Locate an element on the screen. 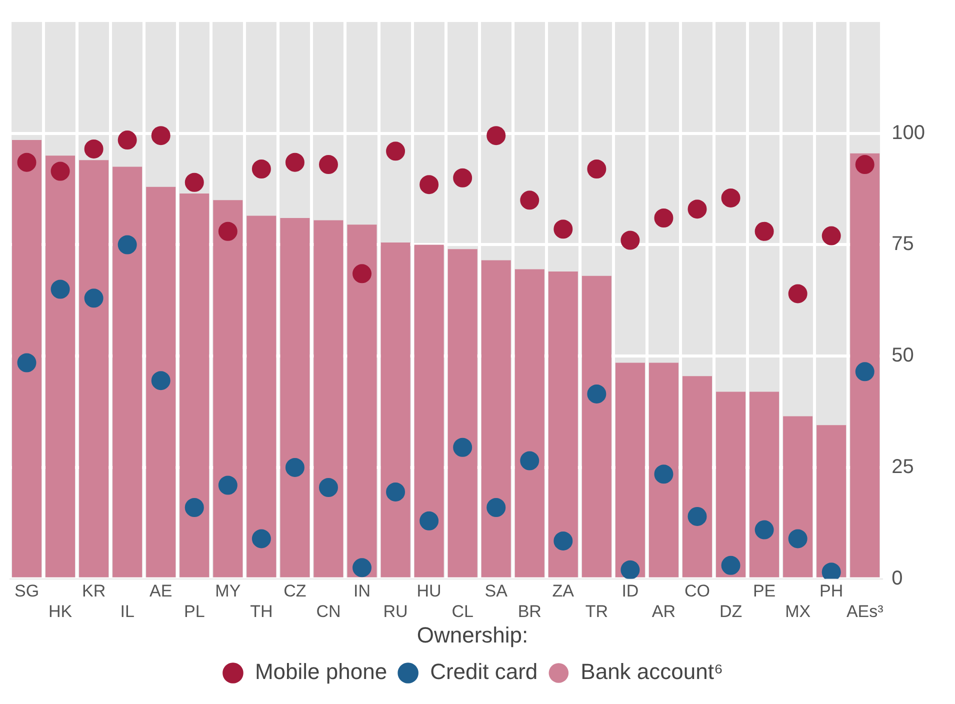 The width and height of the screenshot is (955, 704). legend-label: Mobile phone is located at coordinates (321, 671).